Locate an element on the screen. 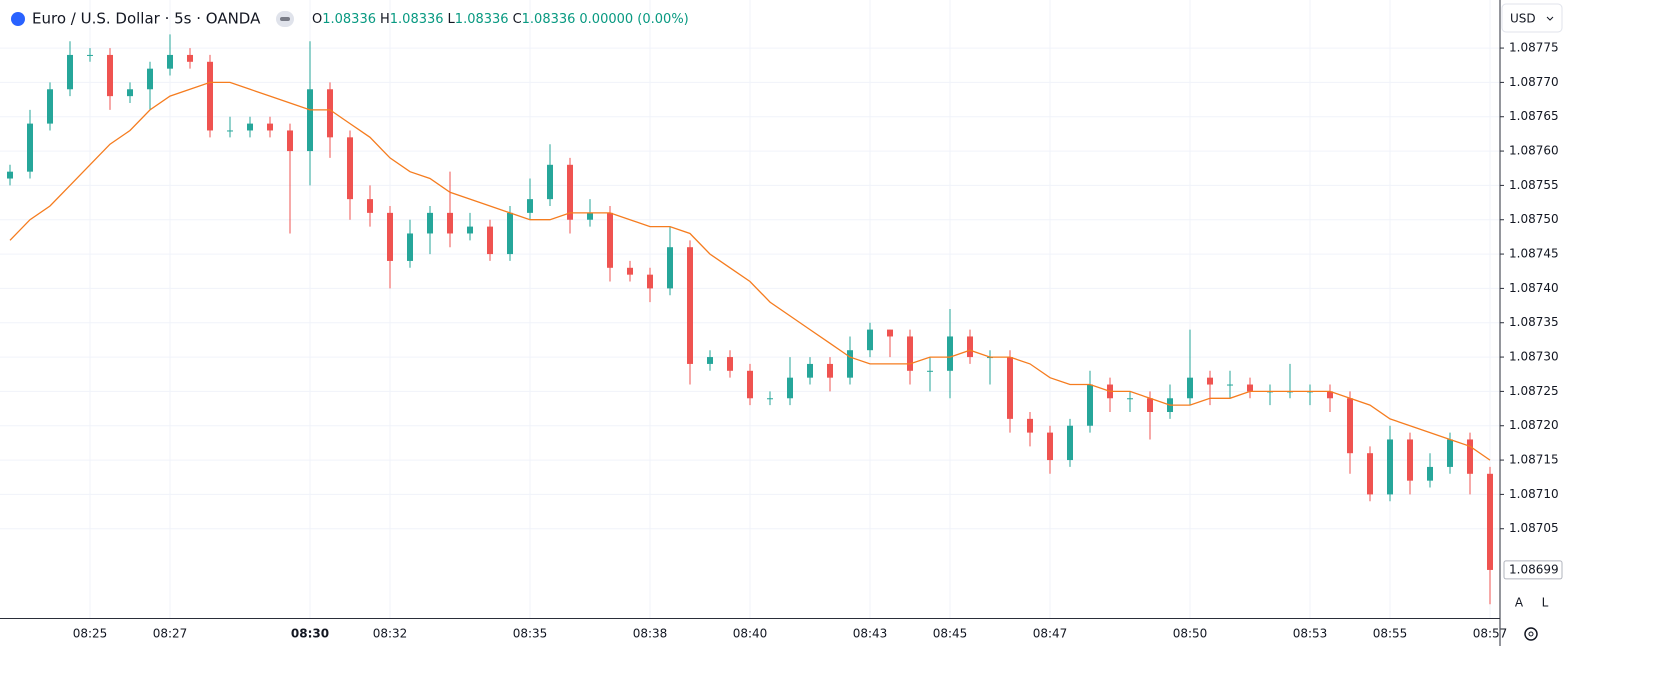  ohlc-change: 0.00000 (0.00%) is located at coordinates (633, 19).